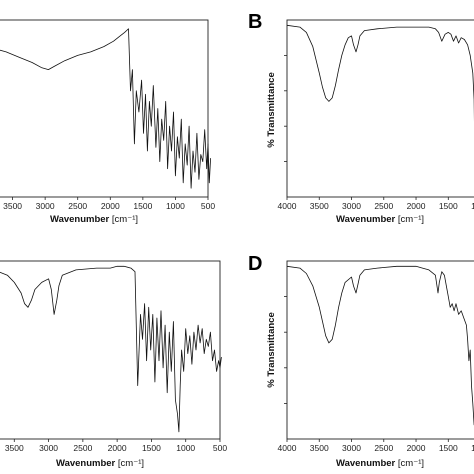 Image resolution: width=474 pixels, height=474 pixels. I want to click on panel-a-xtick-label: 3500, so click(12, 206).